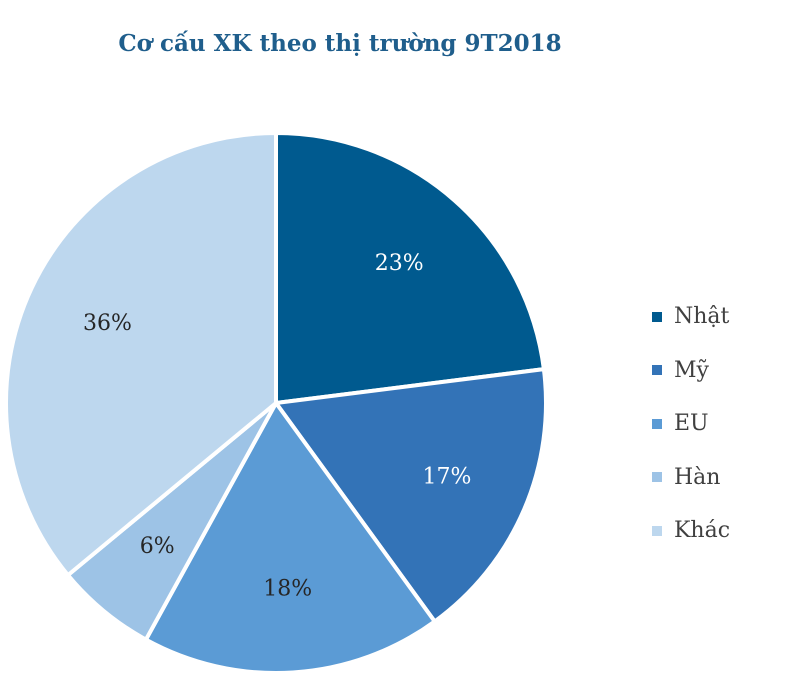 The image size is (785, 677). What do you see at coordinates (411, 495) in the screenshot?
I see `pie-slice-my` at bounding box center [411, 495].